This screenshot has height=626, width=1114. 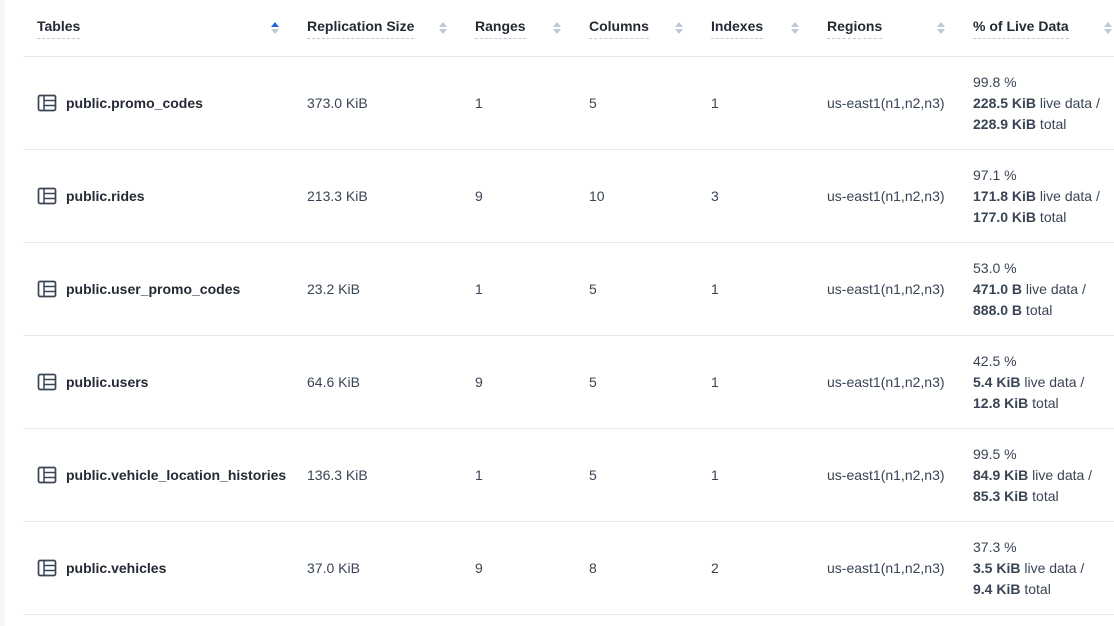 What do you see at coordinates (995, 267) in the screenshot?
I see `live-percent: 53.0 %` at bounding box center [995, 267].